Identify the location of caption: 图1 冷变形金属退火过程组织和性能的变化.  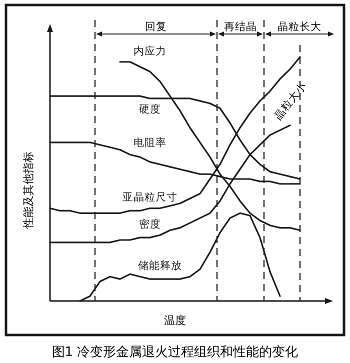
(175, 352).